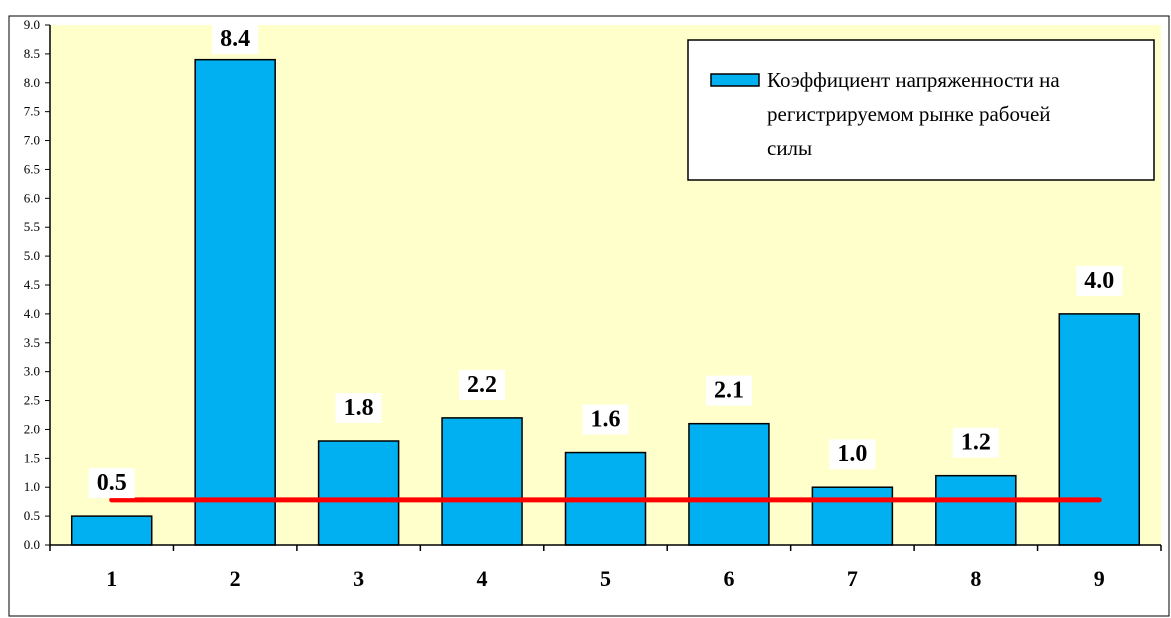 The width and height of the screenshot is (1171, 618). I want to click on y-tick-label: 0.5, so click(32, 515).